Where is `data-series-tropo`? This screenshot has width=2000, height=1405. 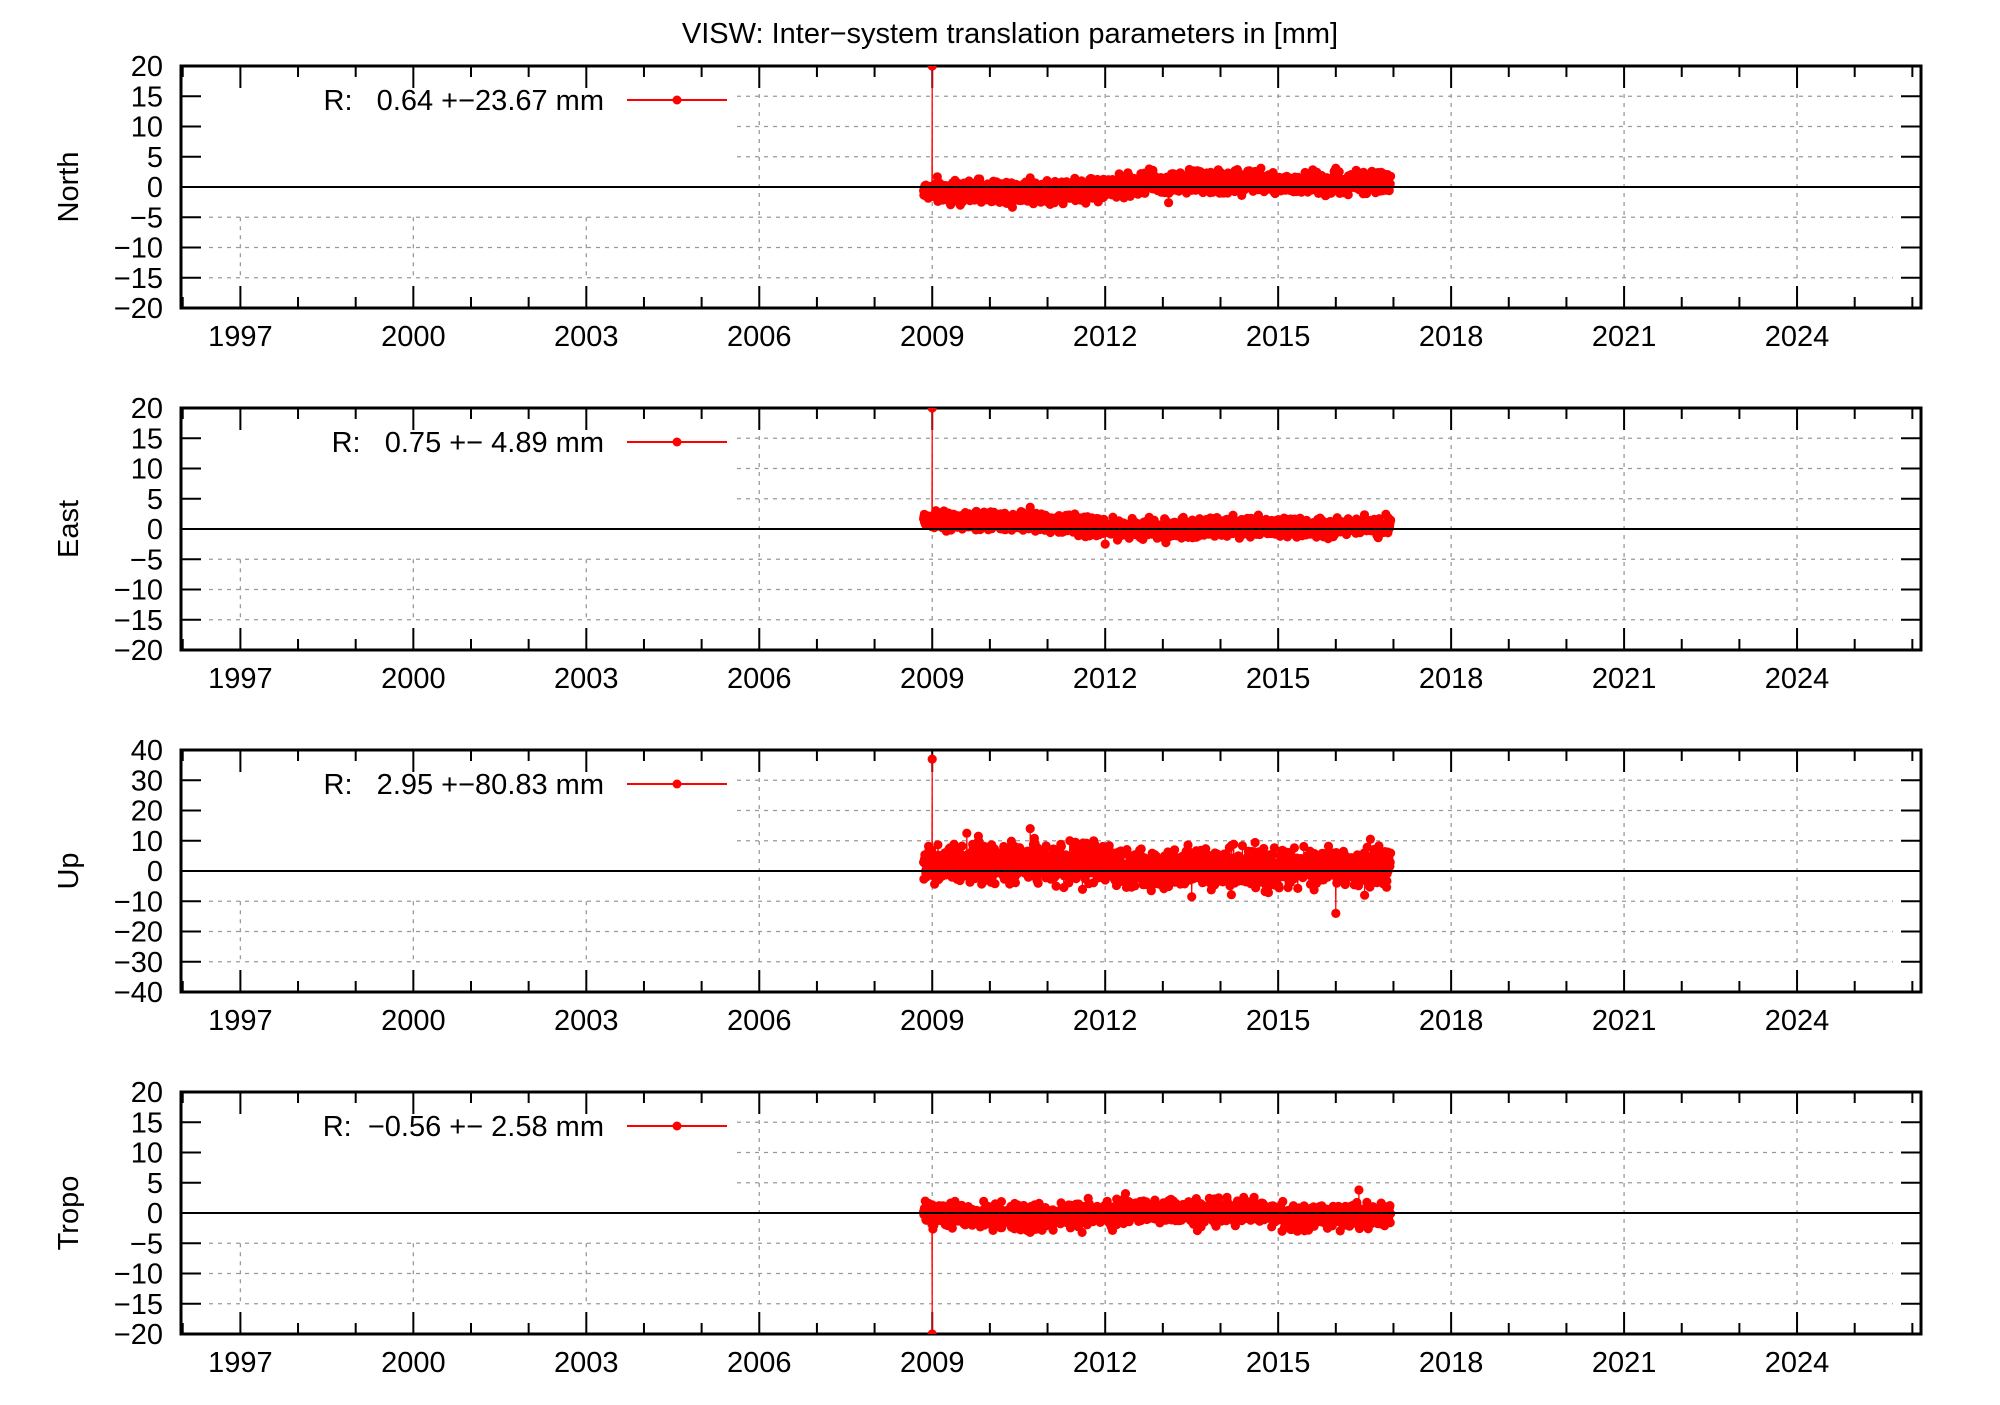
data-series-tropo is located at coordinates (1157, 1261).